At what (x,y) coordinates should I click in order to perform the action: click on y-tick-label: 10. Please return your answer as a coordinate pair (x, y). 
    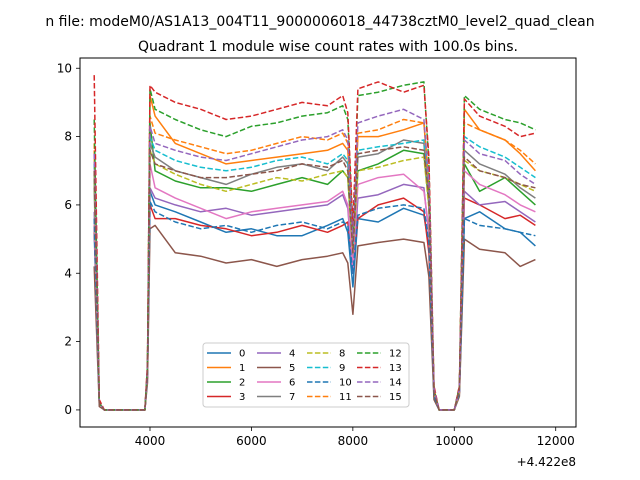
    Looking at the image, I should click on (64, 68).